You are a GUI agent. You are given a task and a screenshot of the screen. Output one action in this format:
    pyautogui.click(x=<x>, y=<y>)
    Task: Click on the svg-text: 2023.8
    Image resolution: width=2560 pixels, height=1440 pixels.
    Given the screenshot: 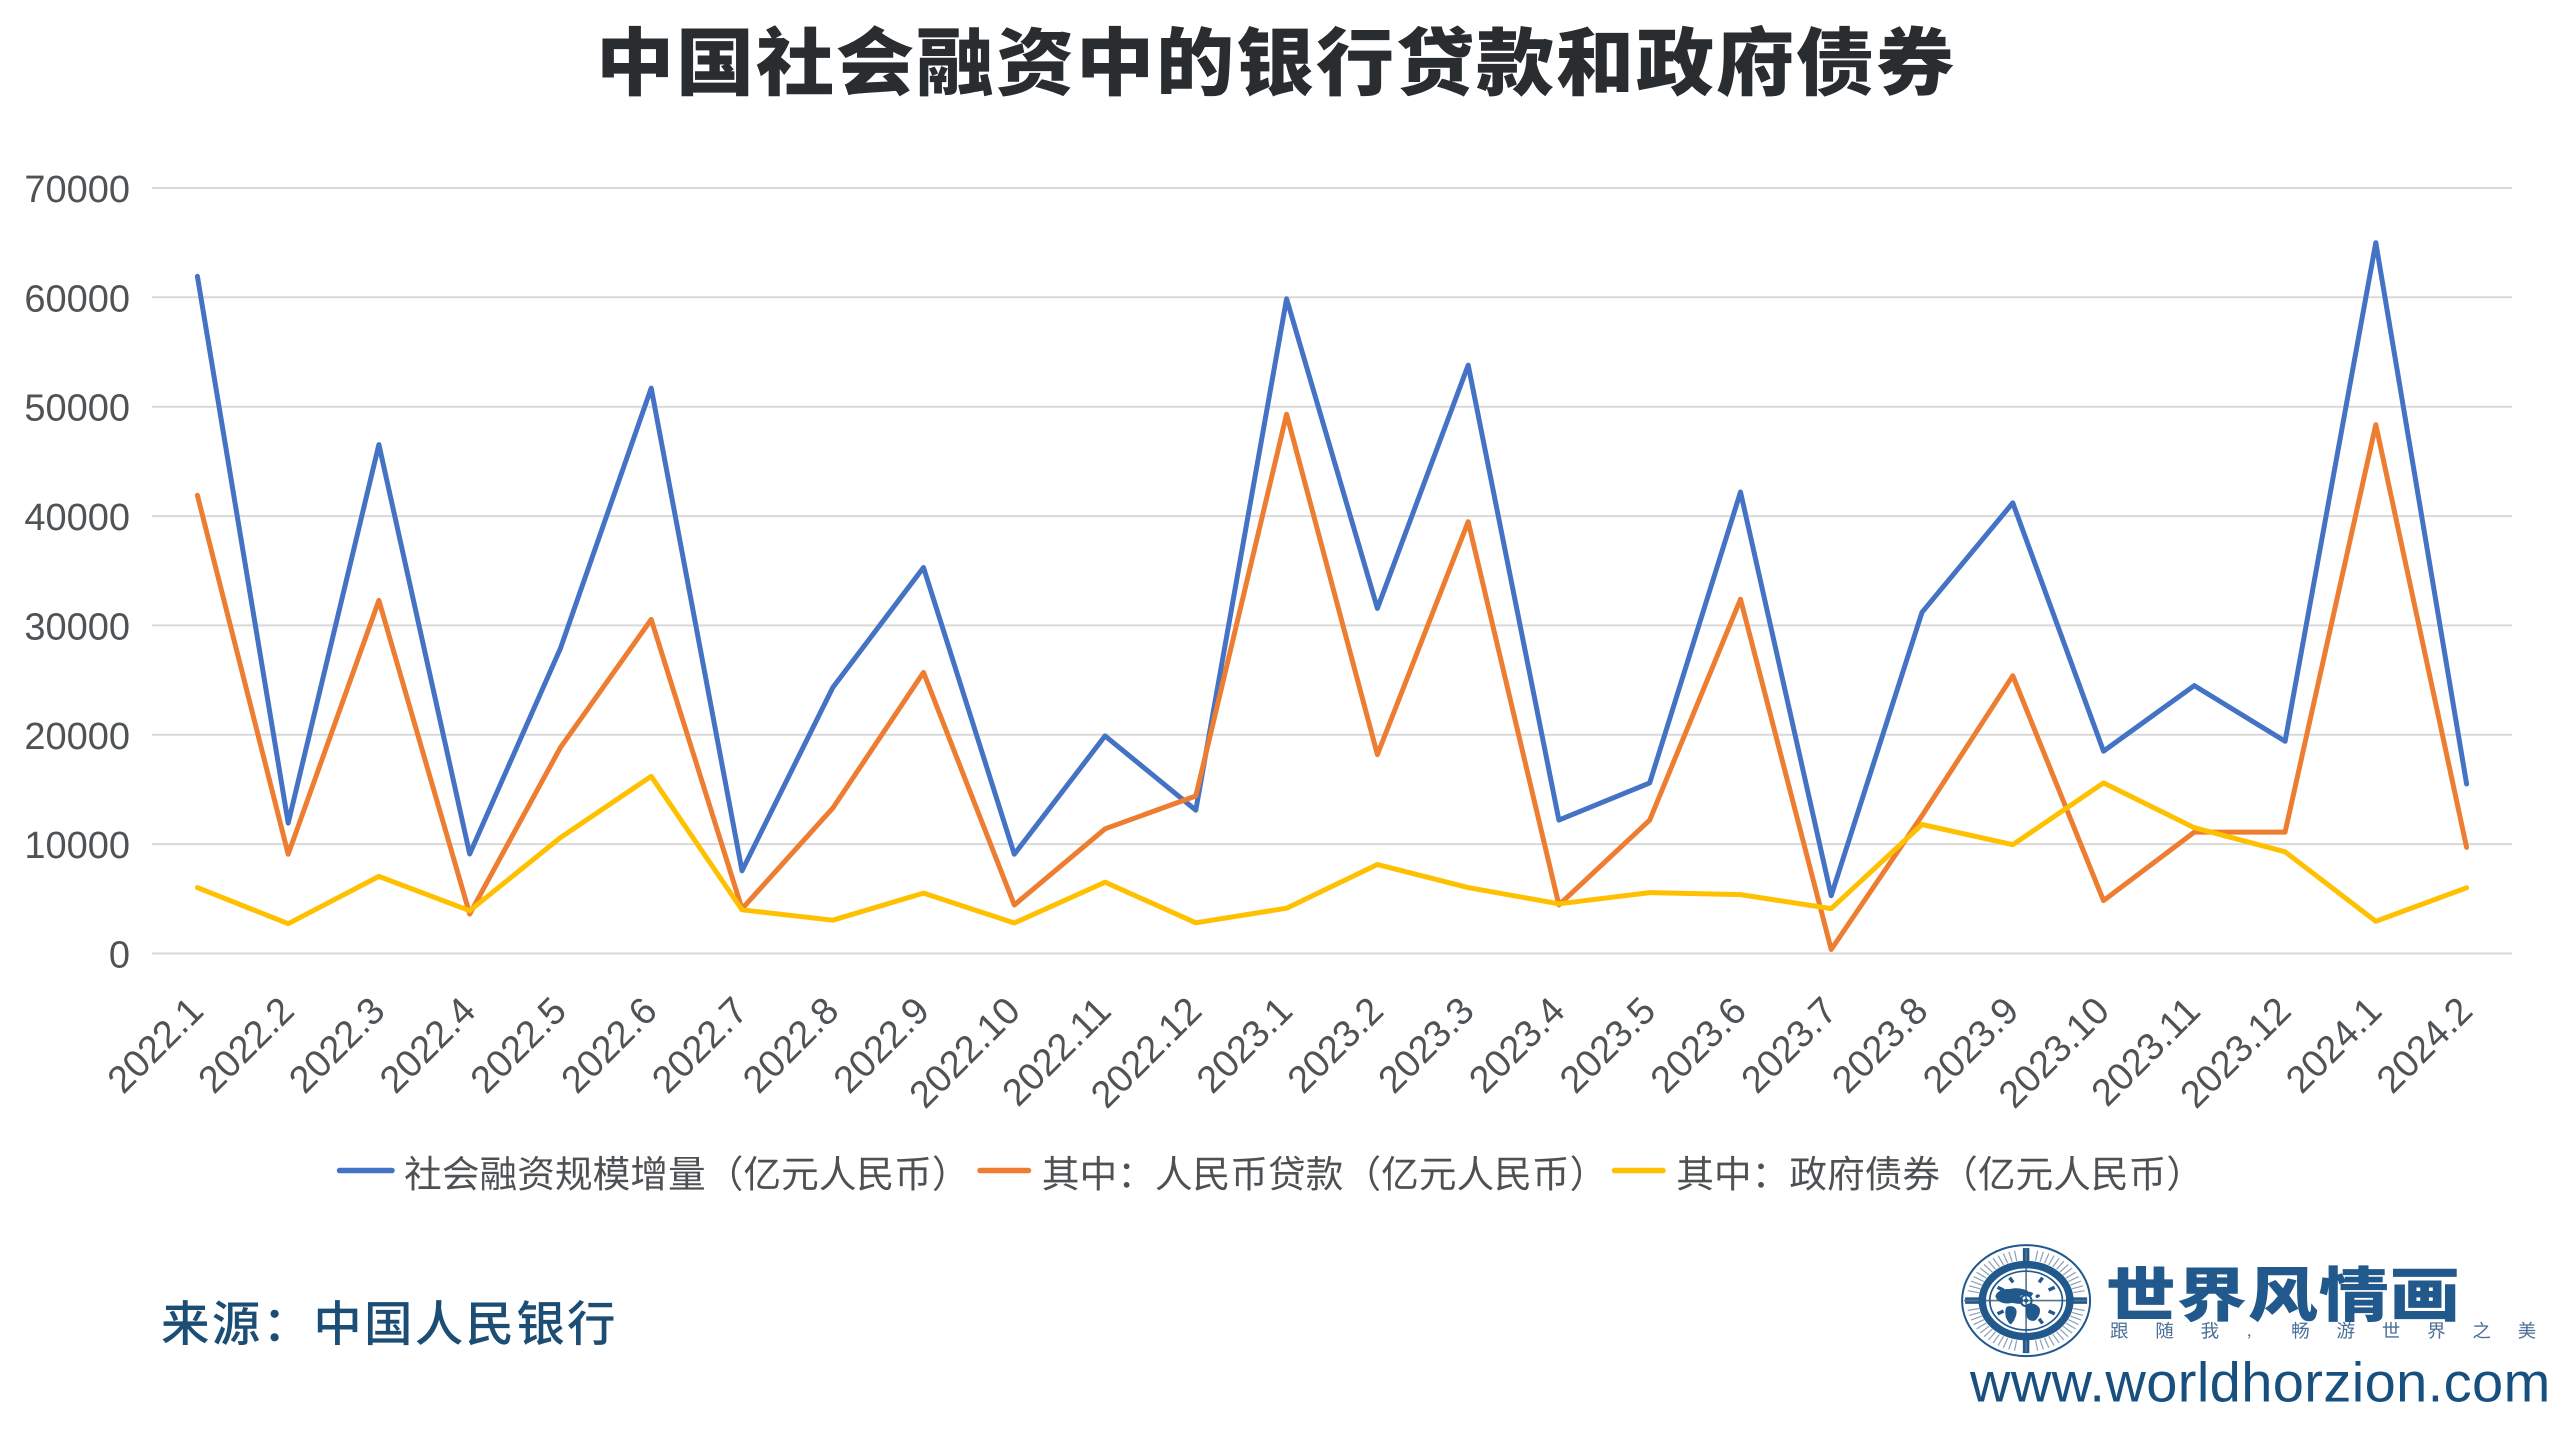 What is the action you would take?
    pyautogui.click(x=1880, y=1046)
    